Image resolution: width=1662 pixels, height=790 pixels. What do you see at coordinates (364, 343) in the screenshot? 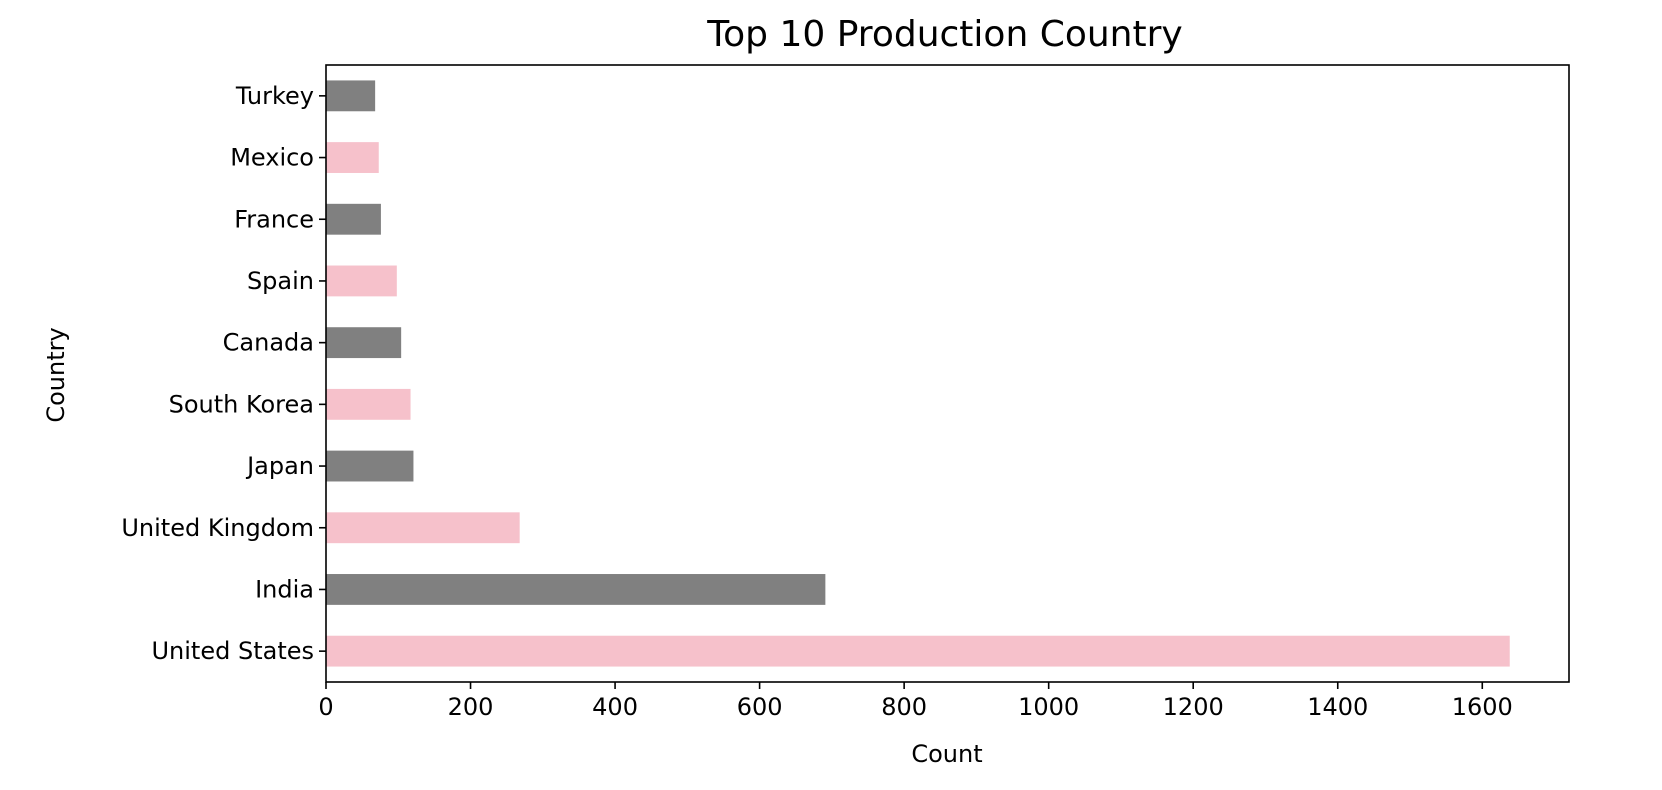
I see `bar-canada` at bounding box center [364, 343].